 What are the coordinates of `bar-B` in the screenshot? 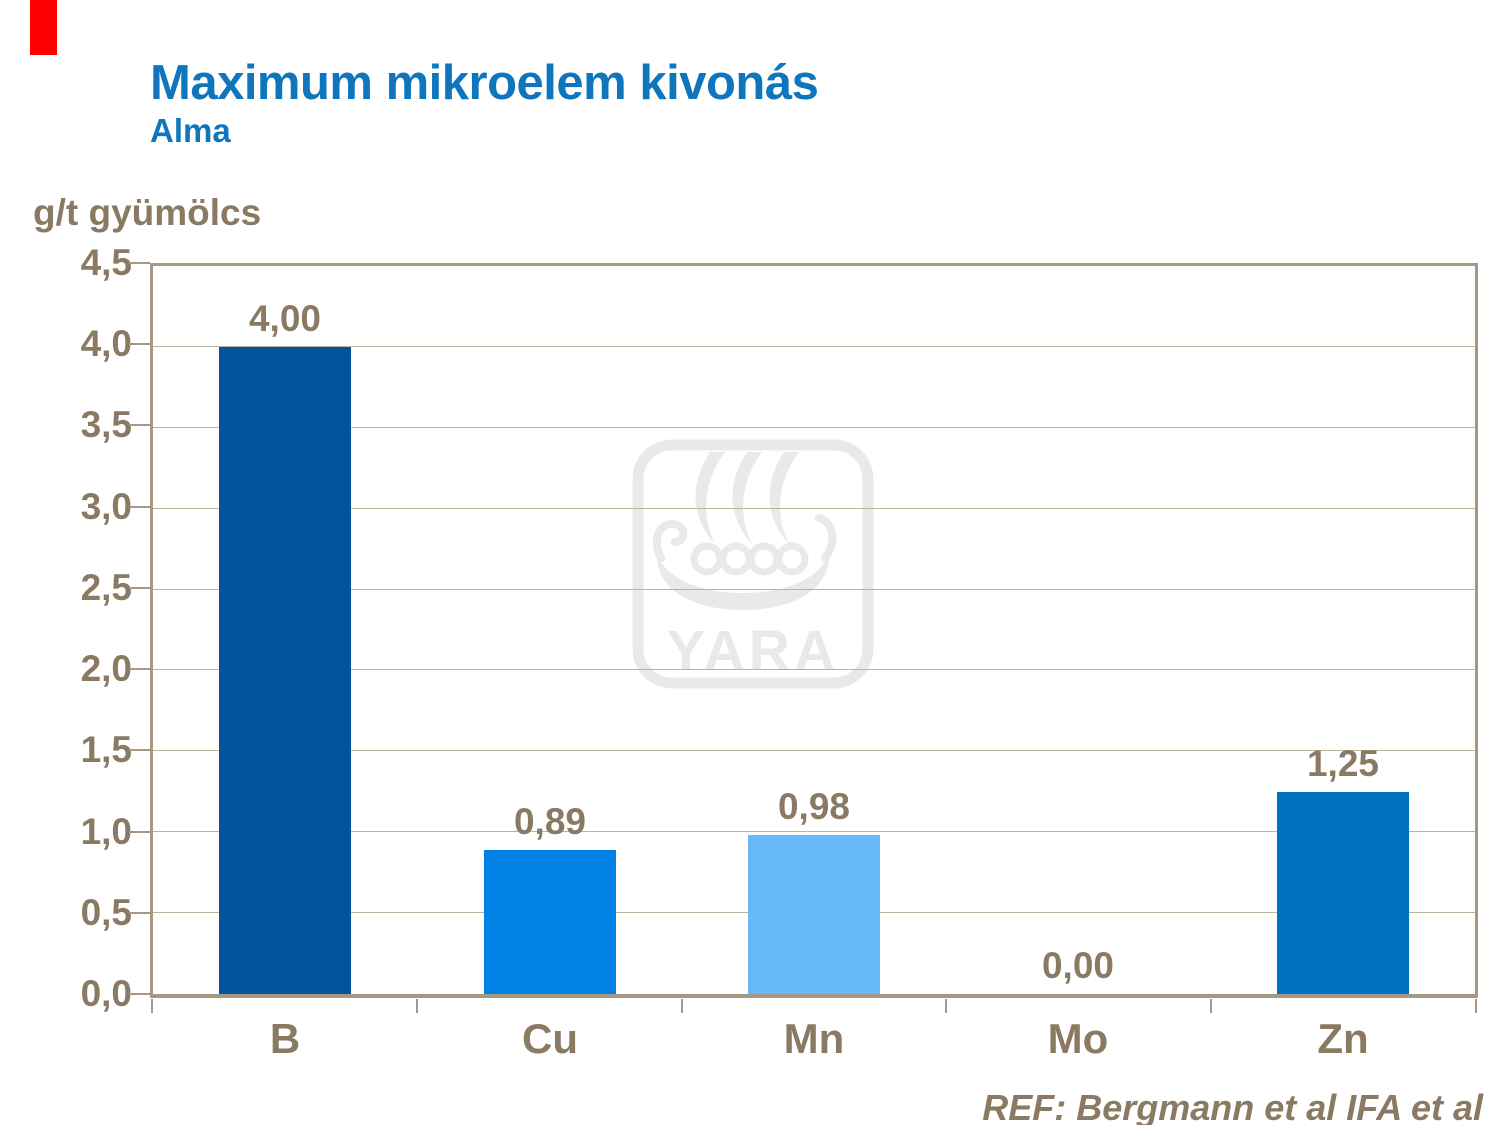 It's located at (285, 670).